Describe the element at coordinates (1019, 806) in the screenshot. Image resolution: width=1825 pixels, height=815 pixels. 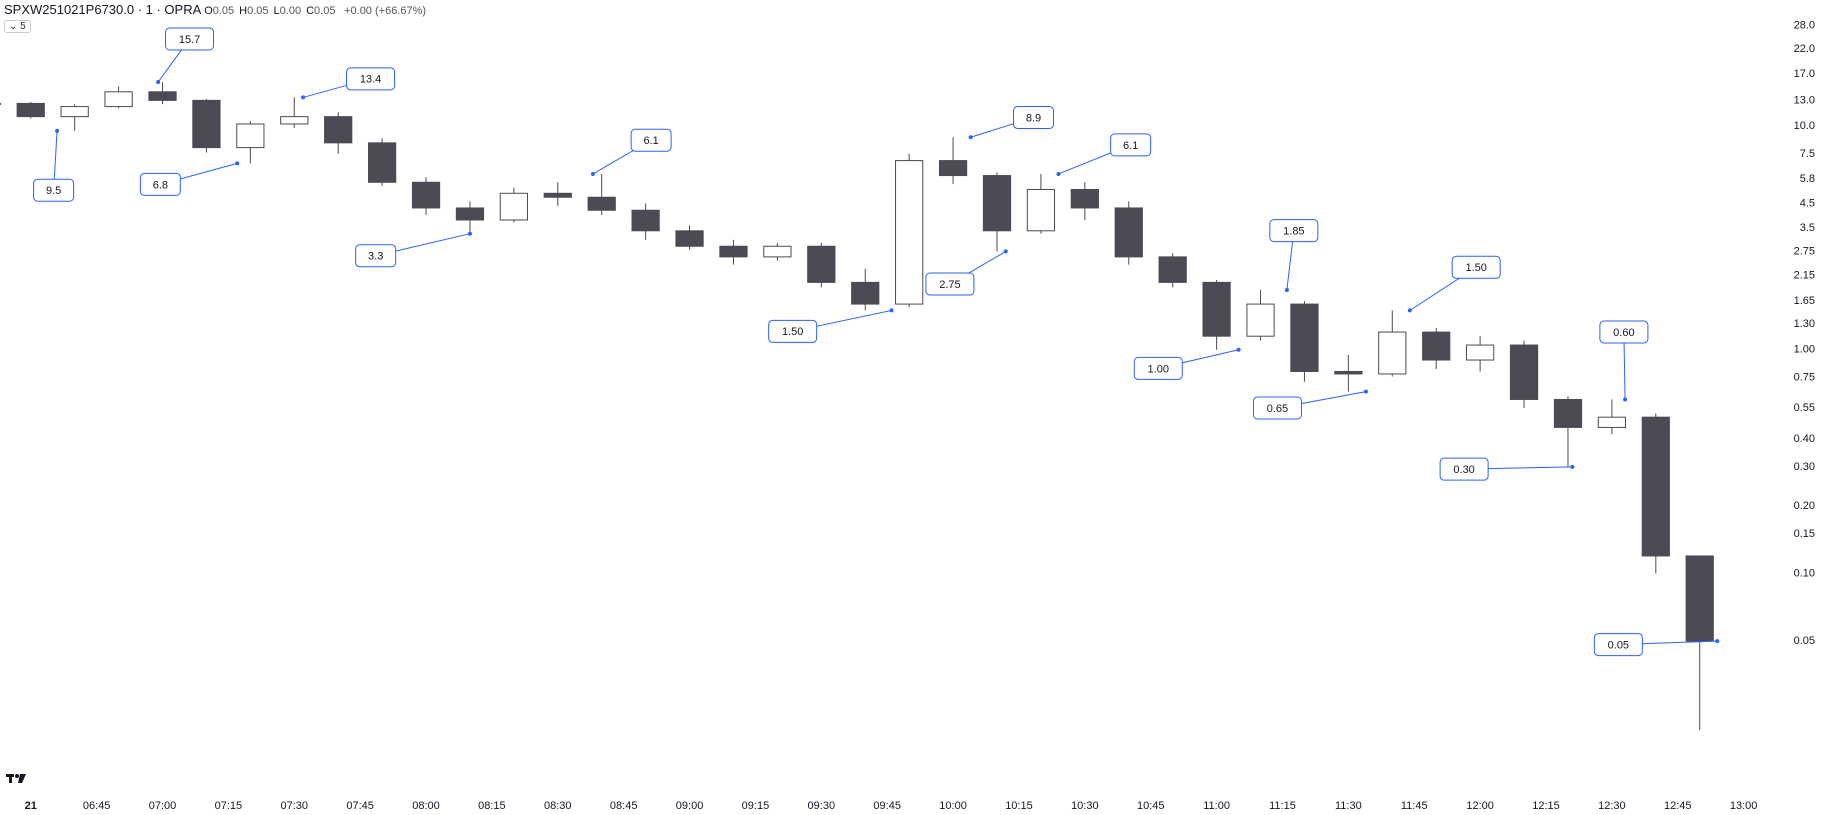
I see `x-tick-label: 10:15` at that location.